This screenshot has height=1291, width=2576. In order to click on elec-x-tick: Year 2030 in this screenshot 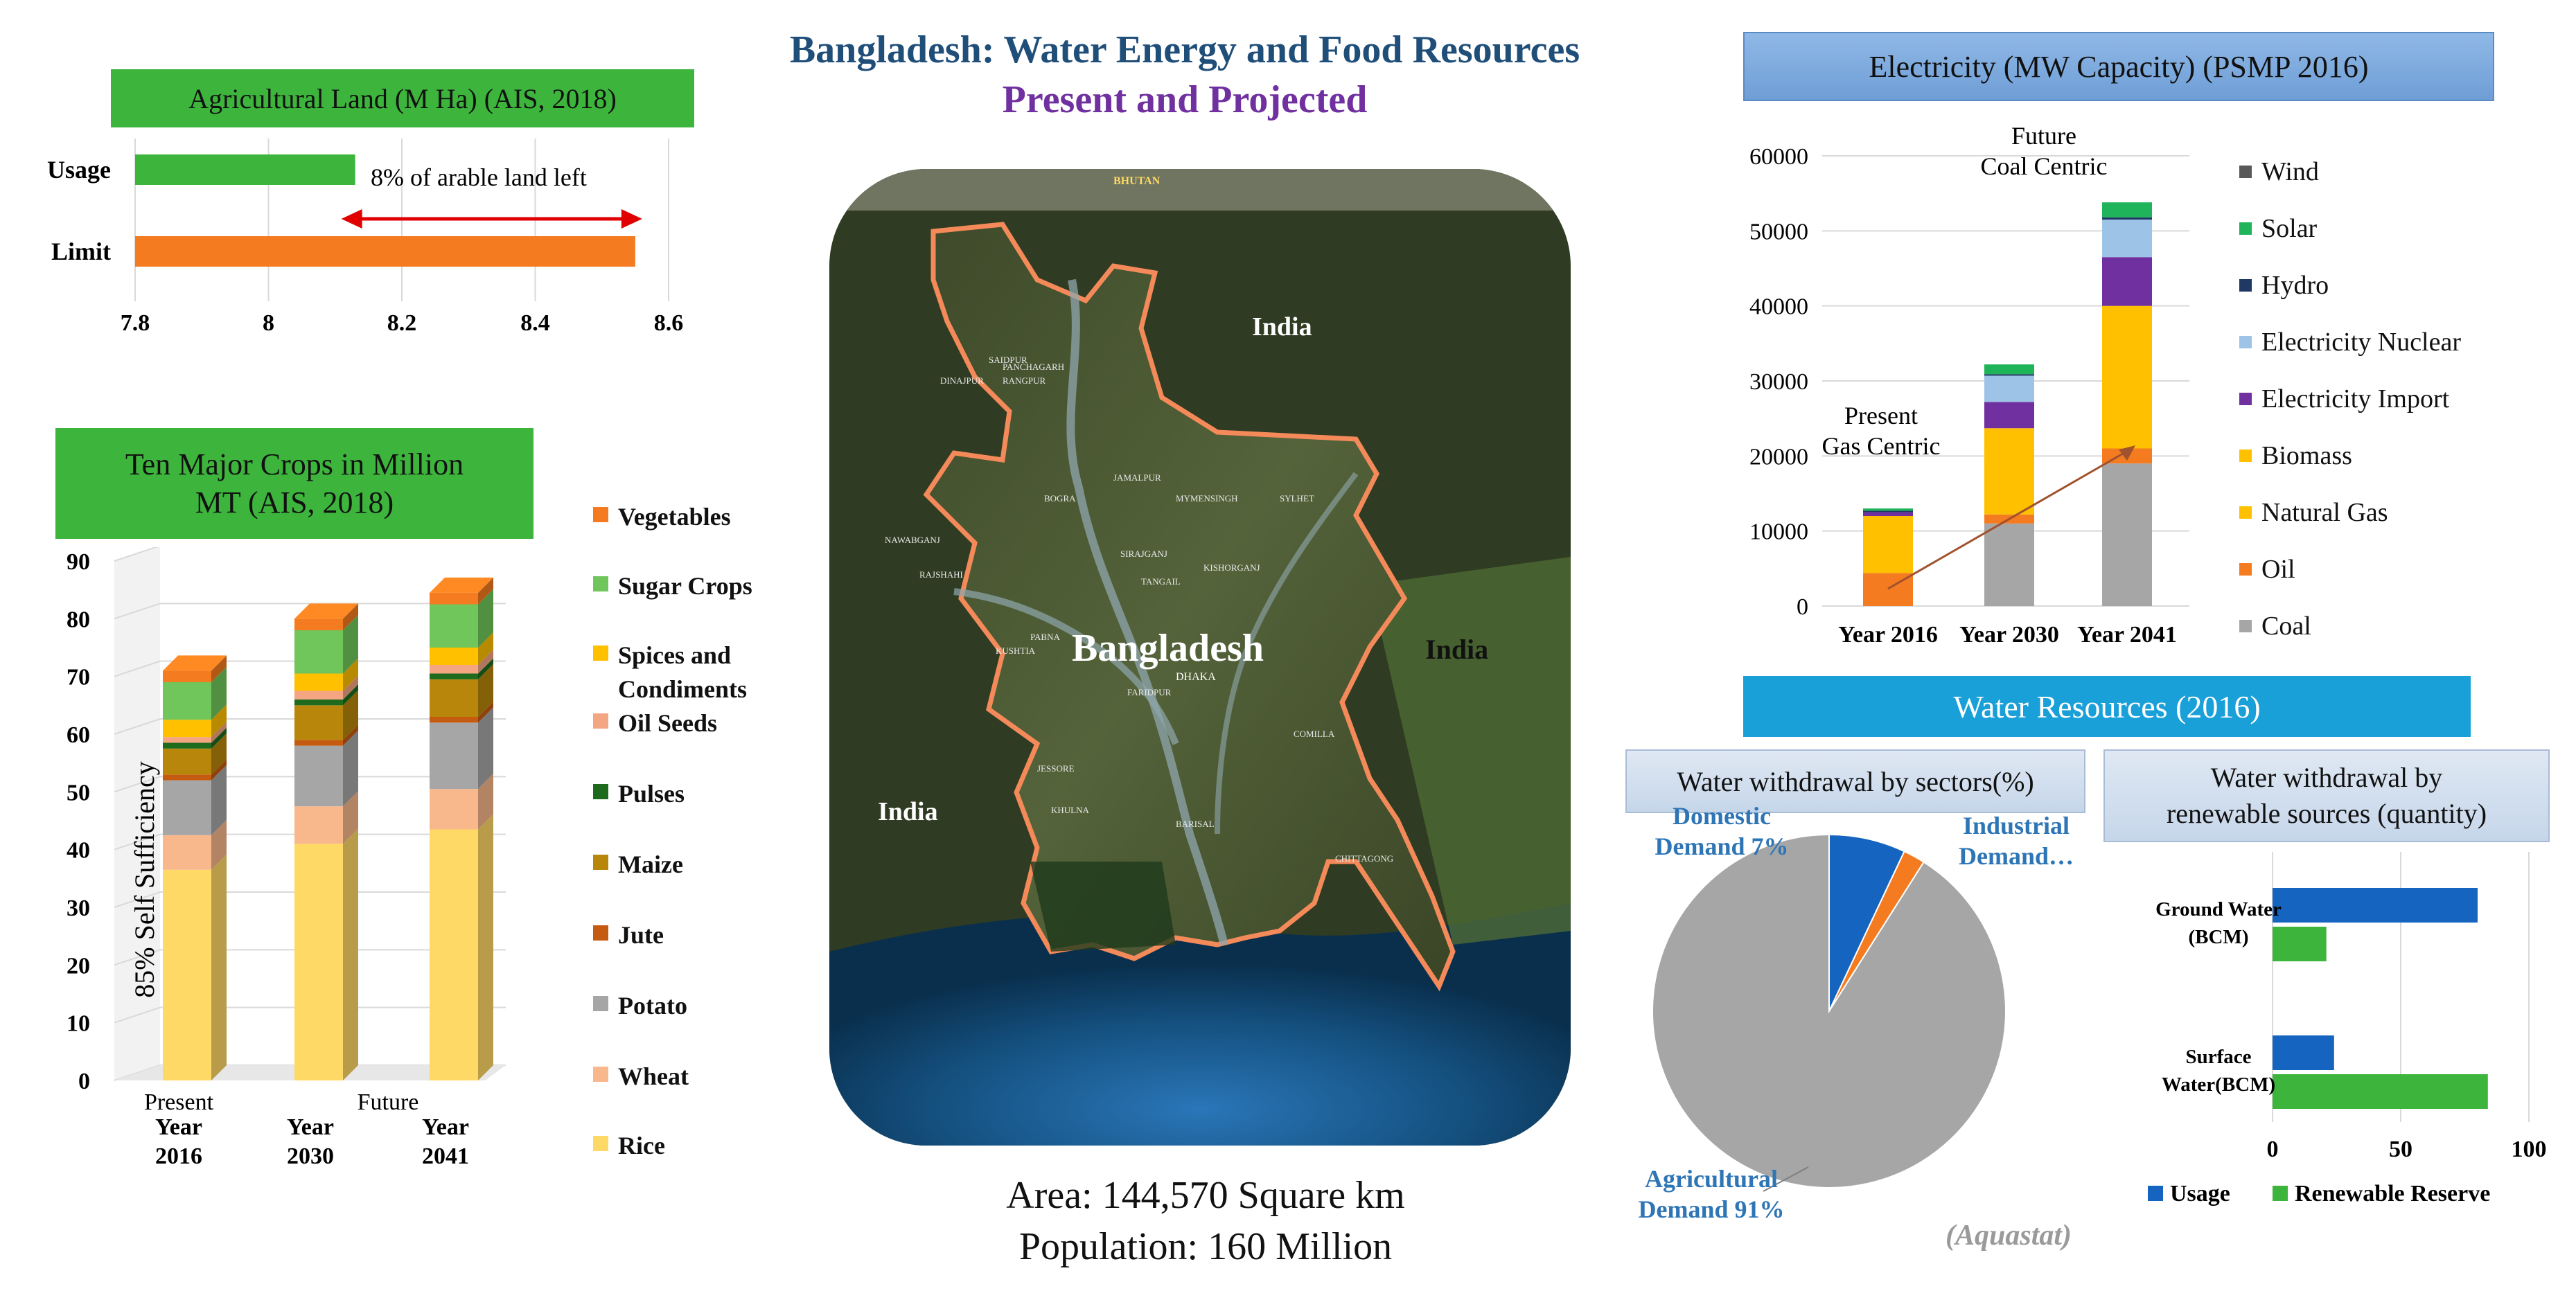, I will do `click(2009, 635)`.